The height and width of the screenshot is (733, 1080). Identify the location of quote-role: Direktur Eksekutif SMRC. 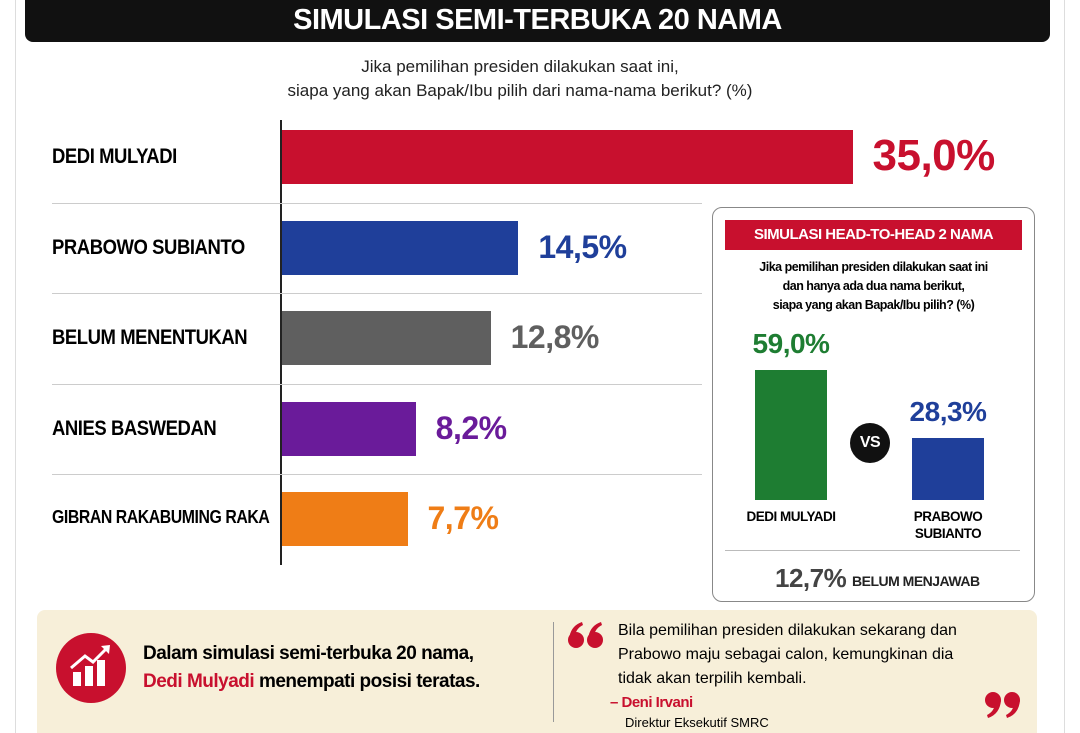
(697, 722).